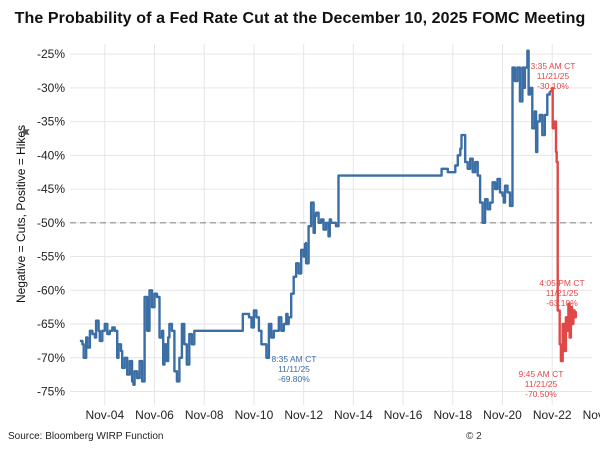  What do you see at coordinates (86, 436) in the screenshot?
I see `source-note: Source: Bloomberg WIRP Function` at bounding box center [86, 436].